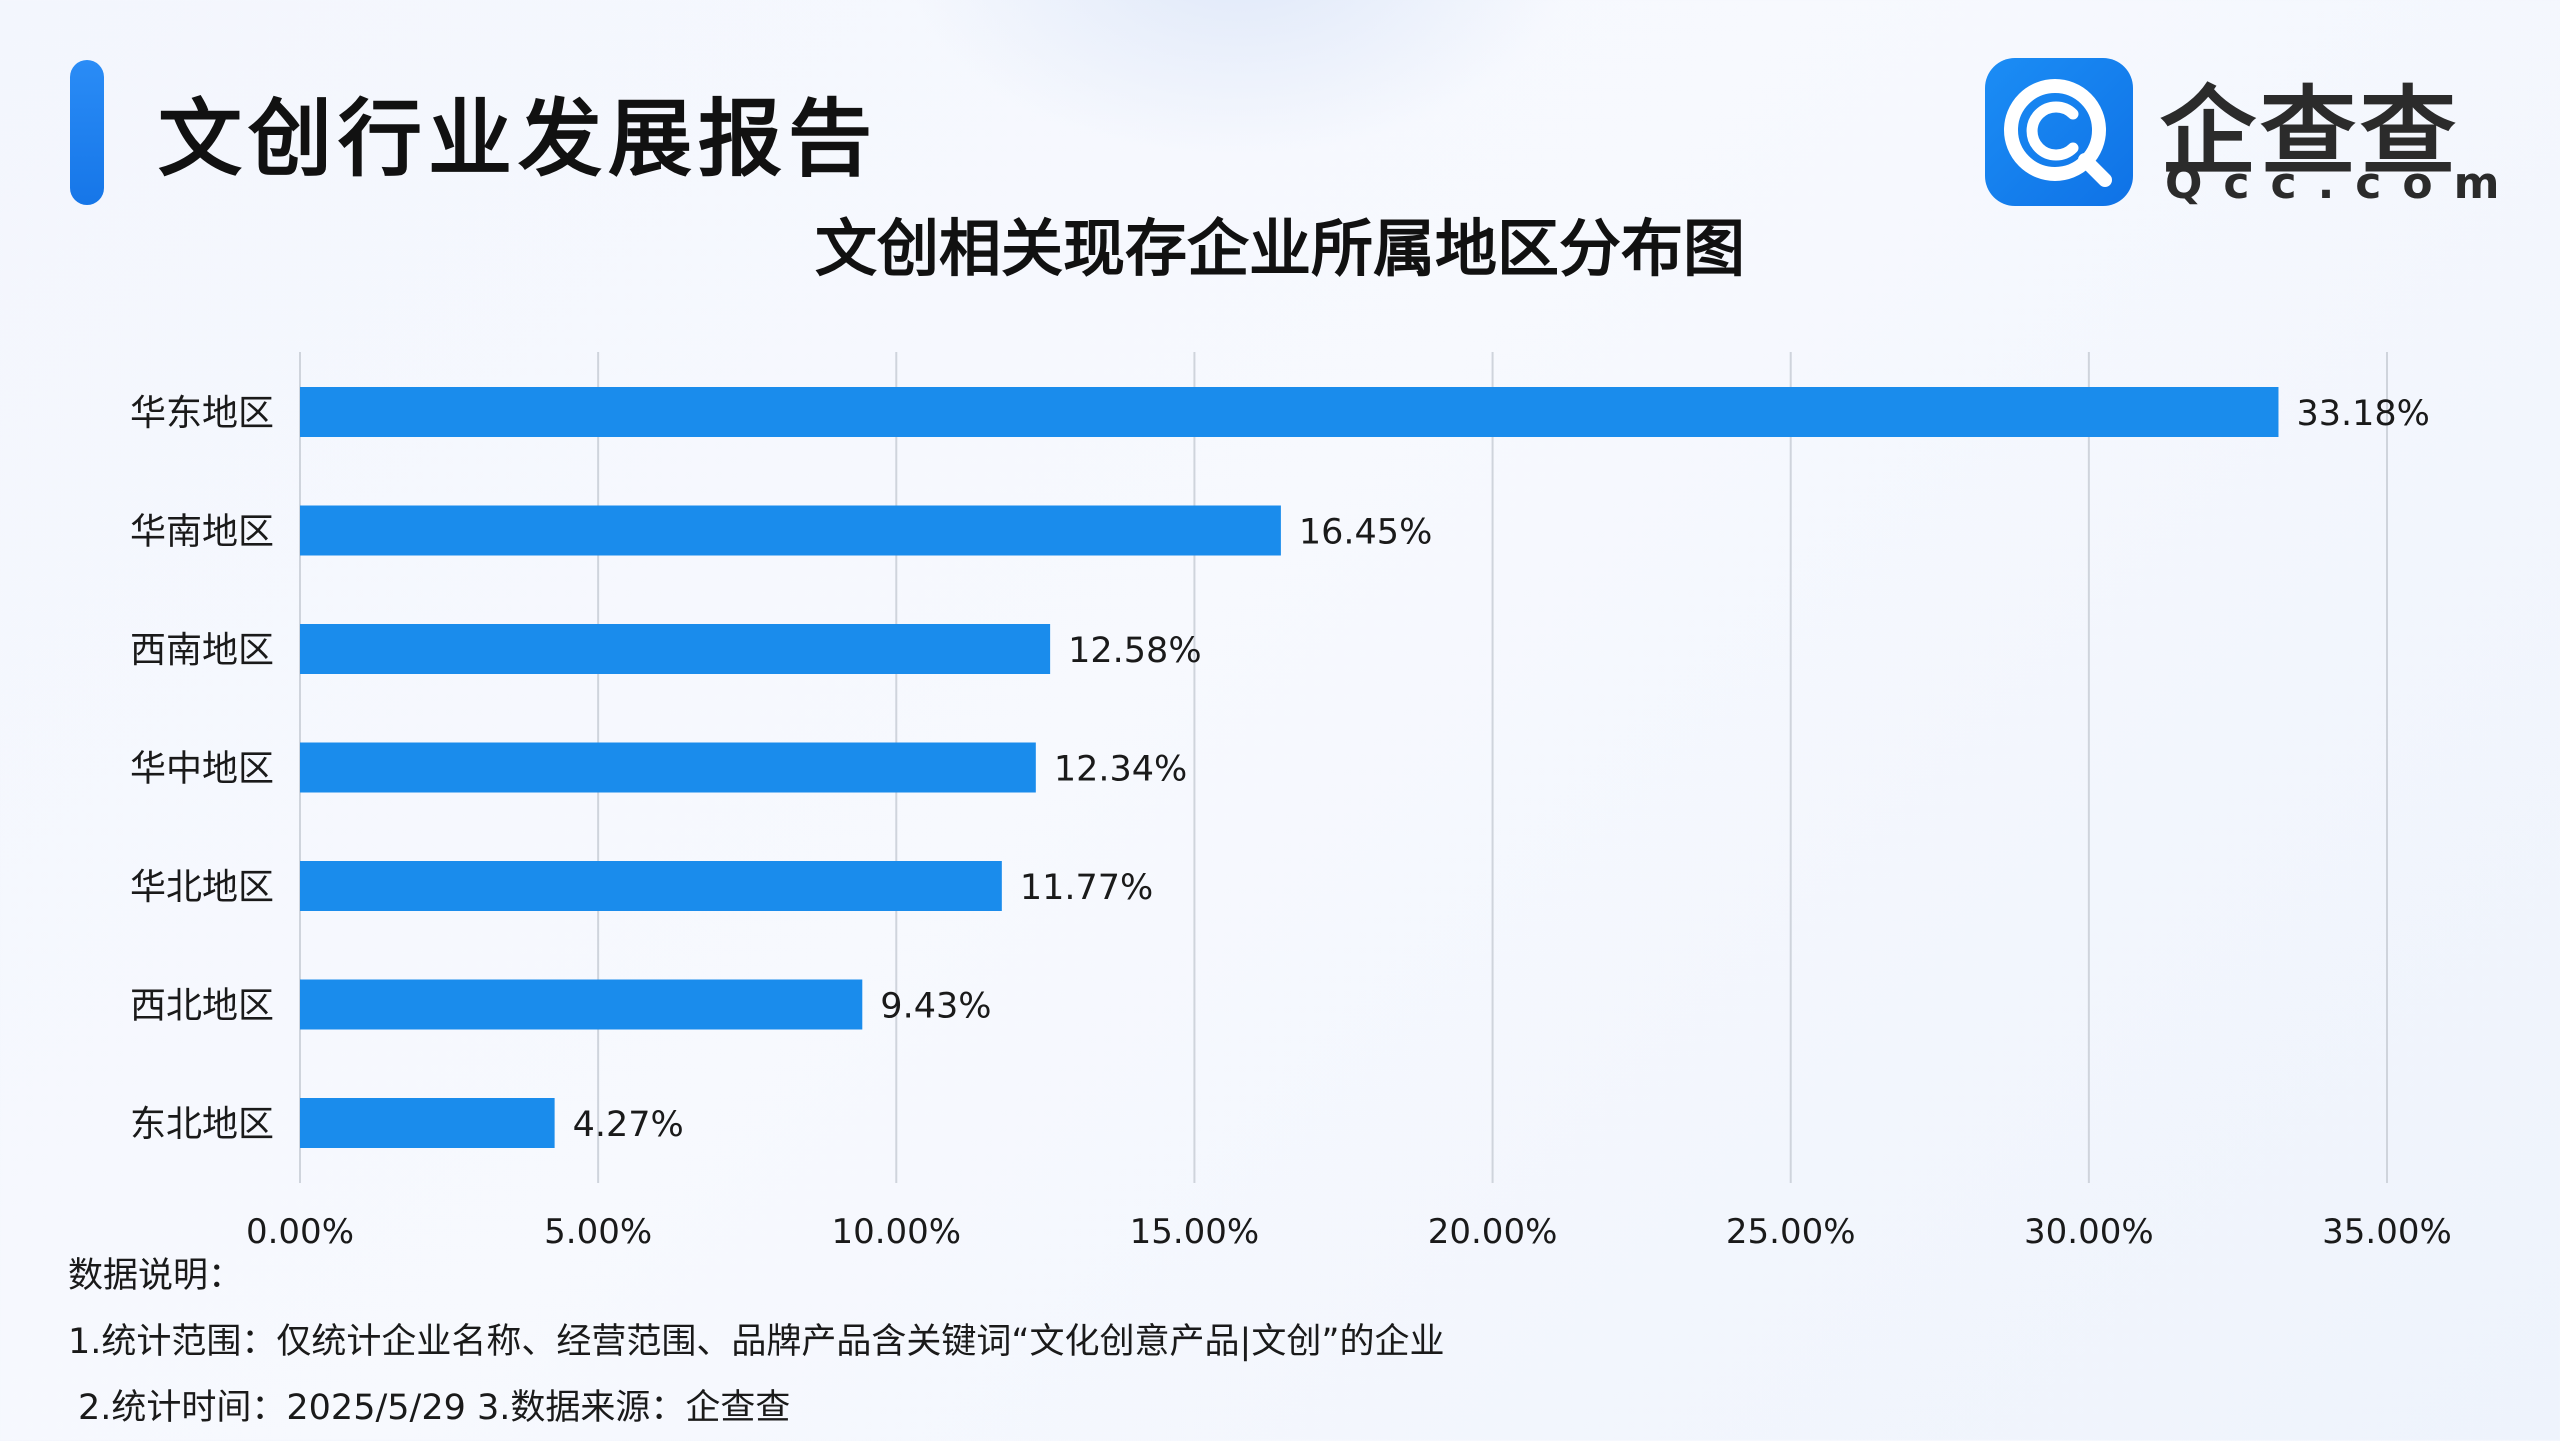  What do you see at coordinates (1365, 533) in the screenshot?
I see `data-label: 16.45%` at bounding box center [1365, 533].